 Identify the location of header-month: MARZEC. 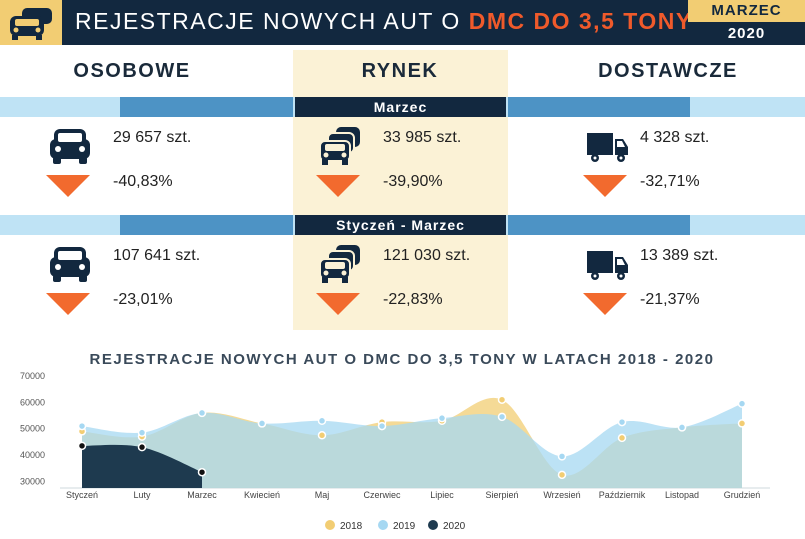
(746, 11).